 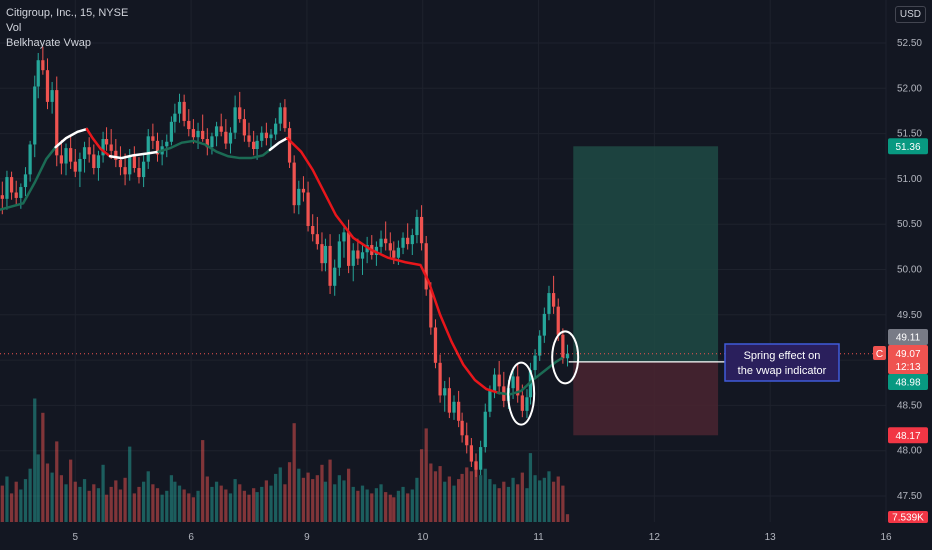 What do you see at coordinates (307, 537) in the screenshot?
I see `x-tick-label: 9` at bounding box center [307, 537].